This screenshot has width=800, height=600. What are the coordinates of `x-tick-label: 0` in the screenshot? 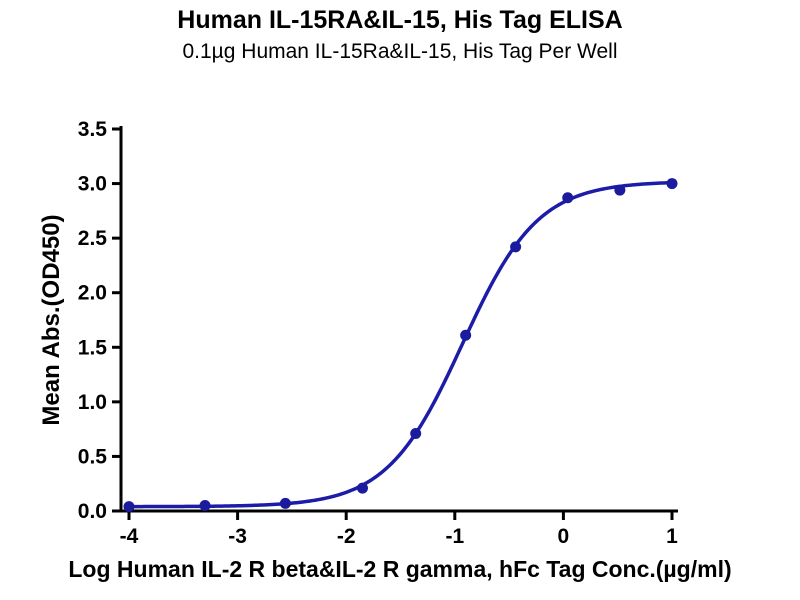 It's located at (564, 536).